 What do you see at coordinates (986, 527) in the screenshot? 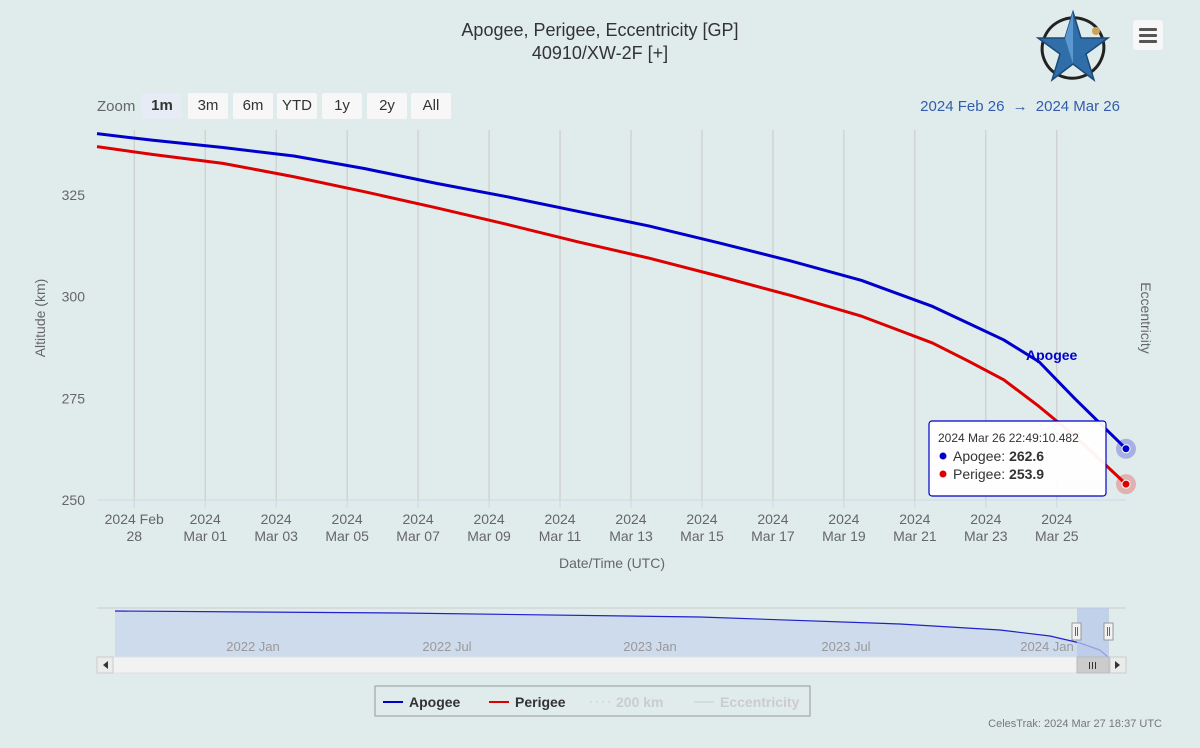
I see `x-tick-label: 2024 Mar 23` at bounding box center [986, 527].